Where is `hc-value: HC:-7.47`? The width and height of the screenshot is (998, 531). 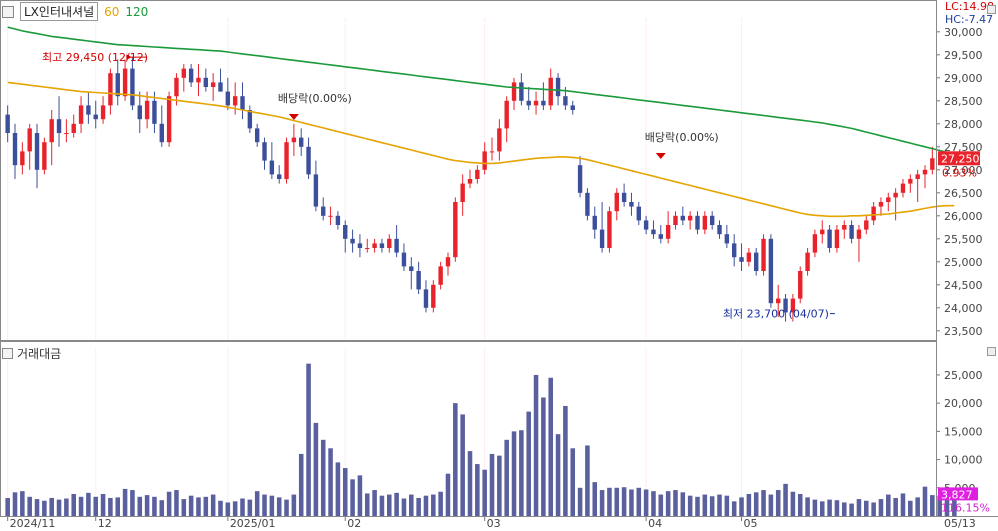 hc-value: HC:-7.47 is located at coordinates (969, 19).